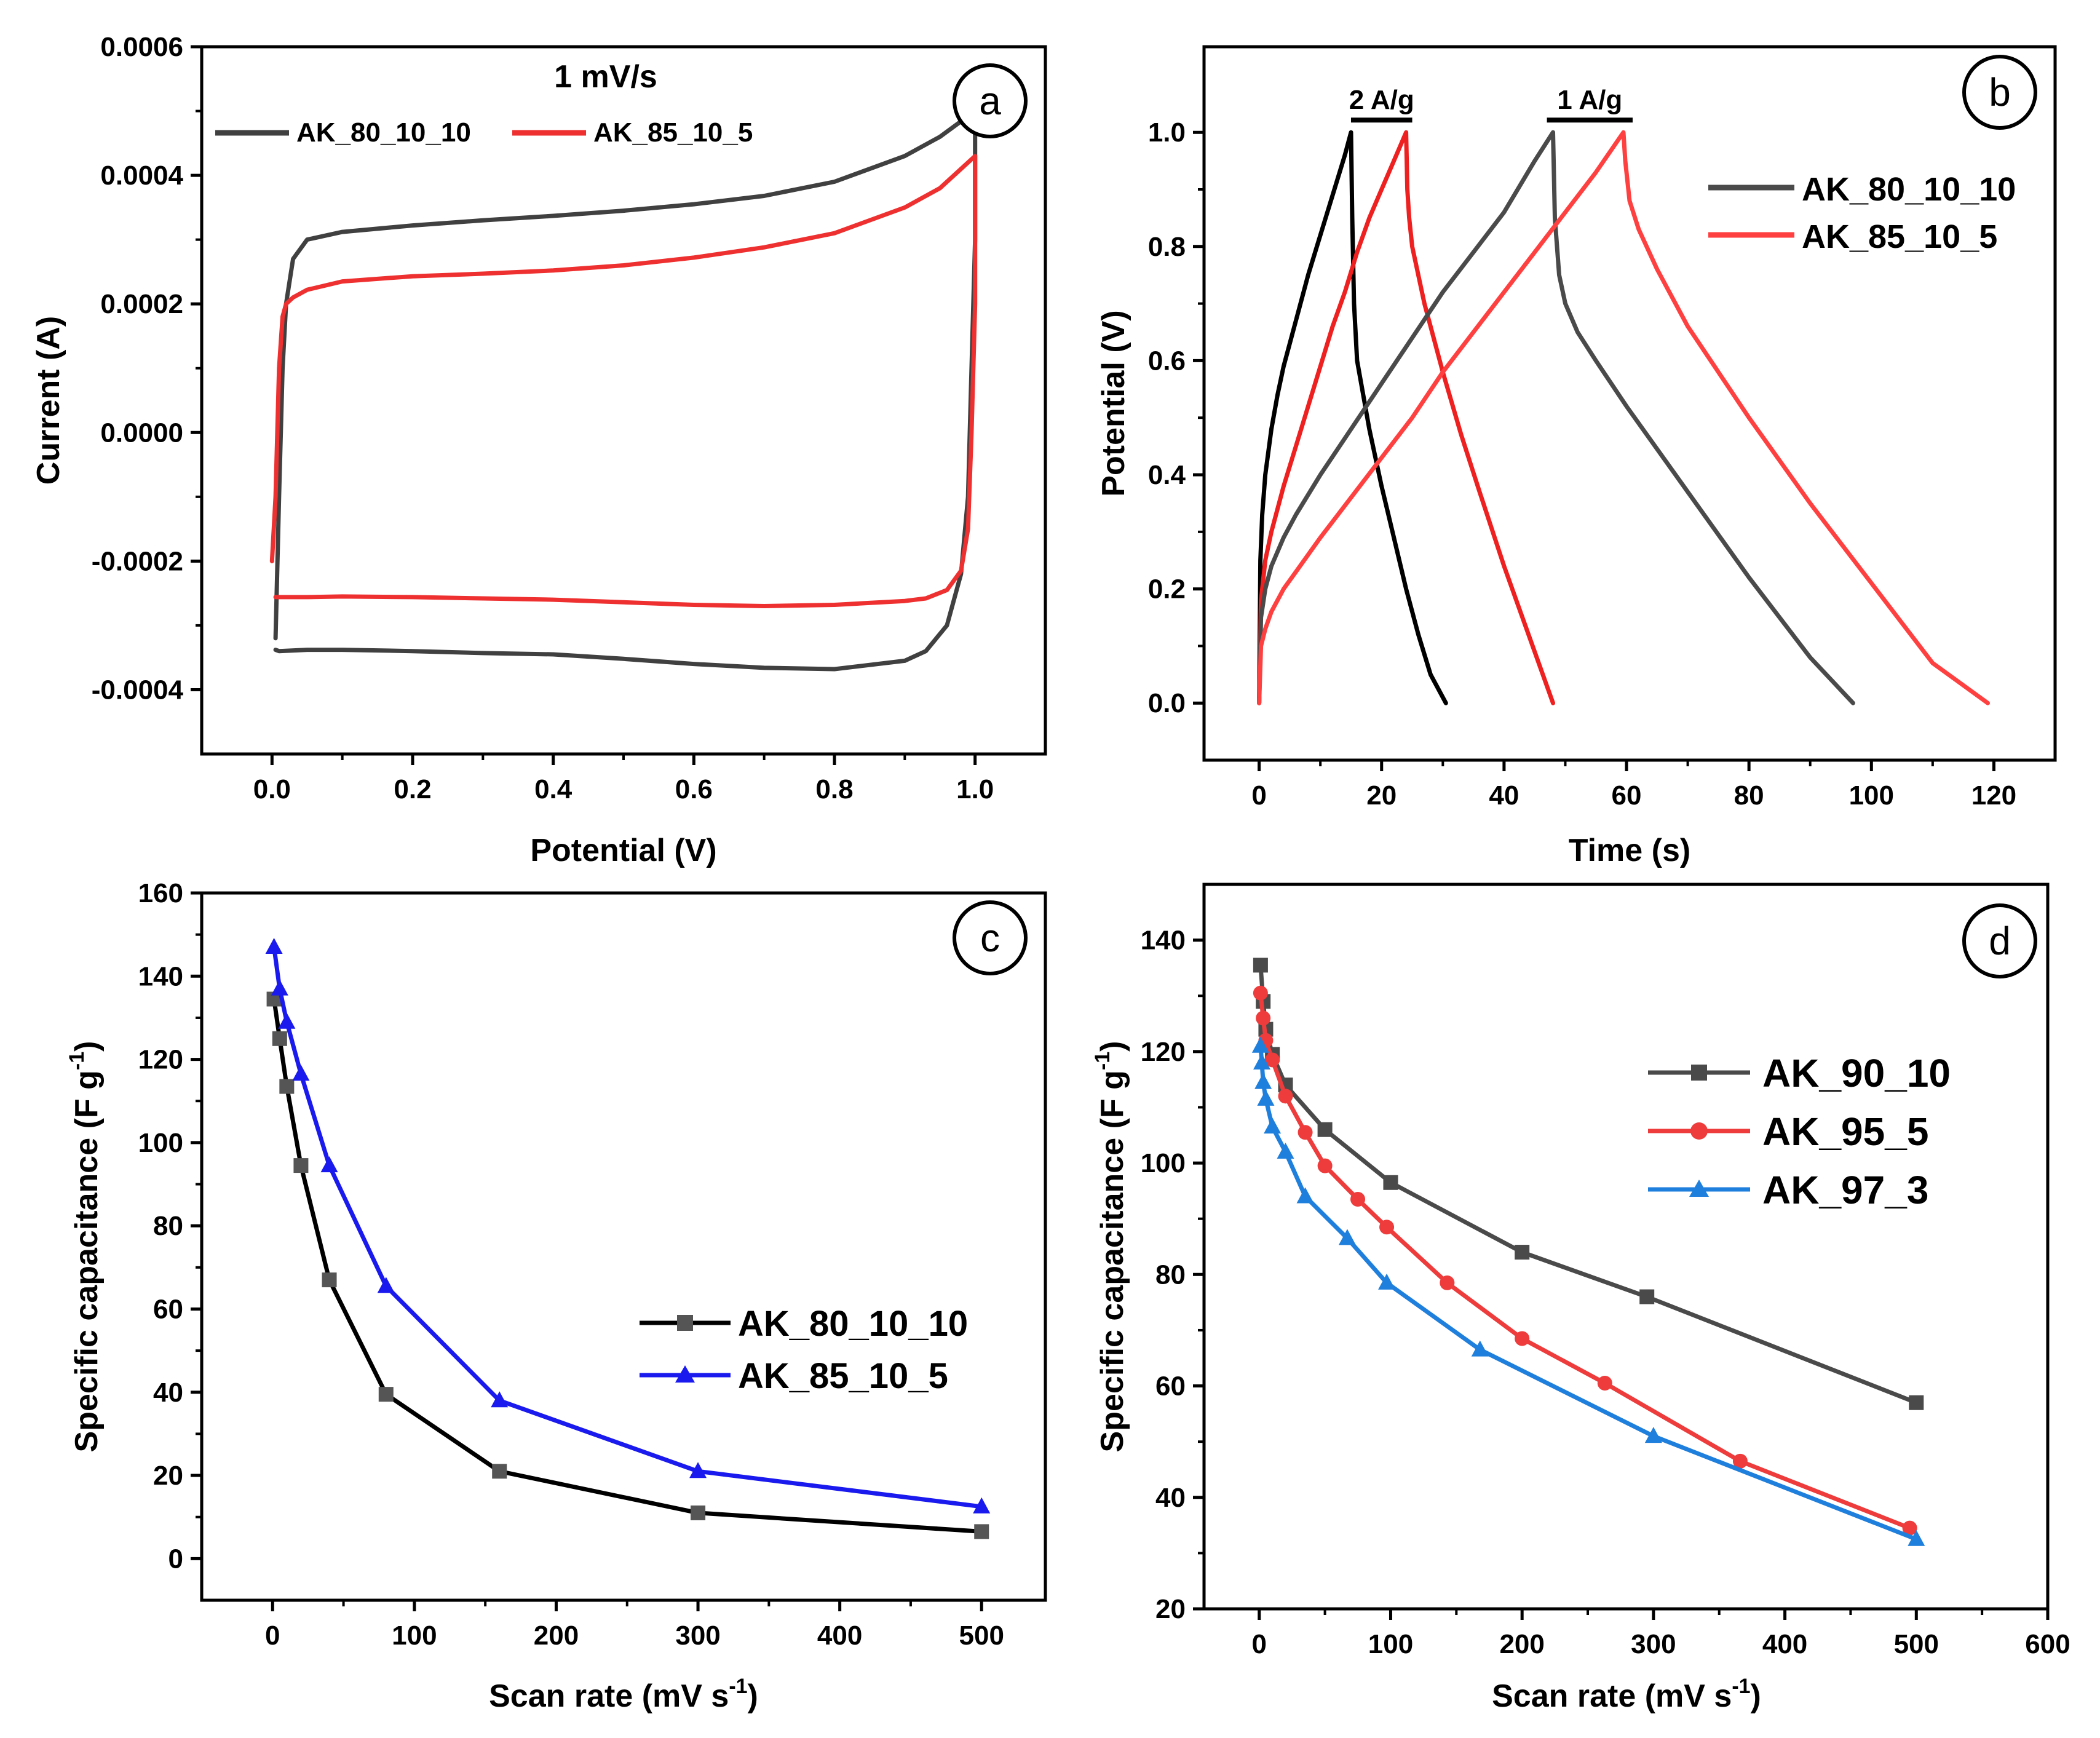 The image size is (2100, 1738). What do you see at coordinates (484, 132) in the screenshot?
I see `panel-a-legend: AK_80_10_10 AK_85_10_5` at bounding box center [484, 132].